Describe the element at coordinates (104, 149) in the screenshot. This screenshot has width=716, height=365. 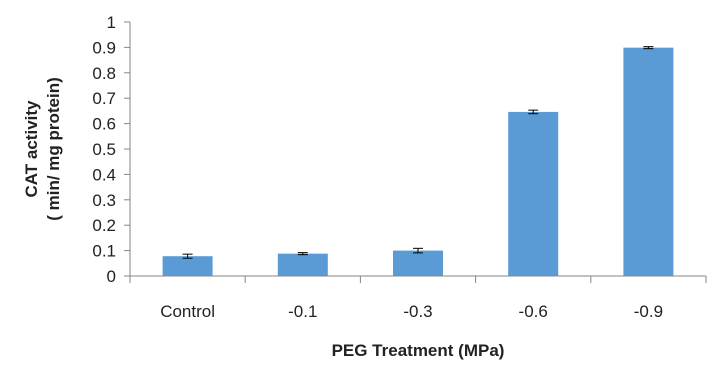
I see `y-tick-label: 0.5` at that location.